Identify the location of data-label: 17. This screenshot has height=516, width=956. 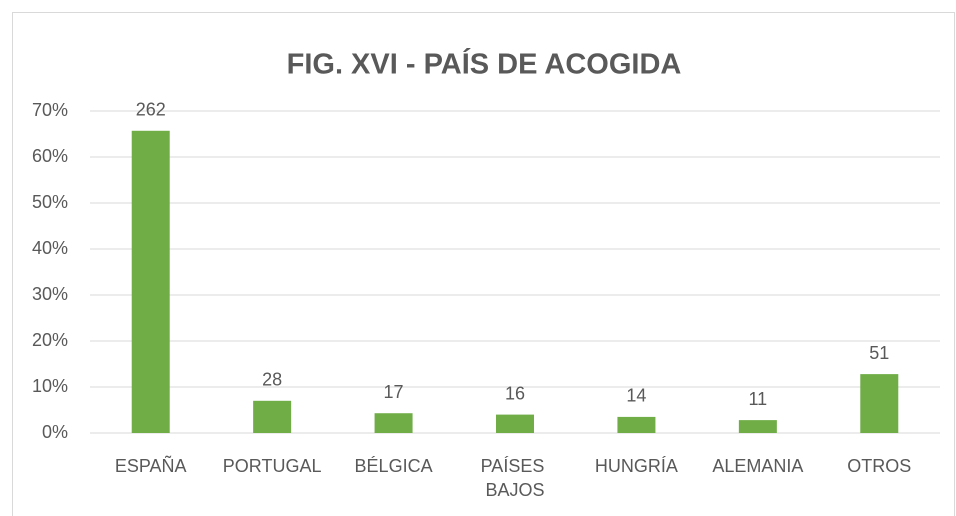
(394, 392).